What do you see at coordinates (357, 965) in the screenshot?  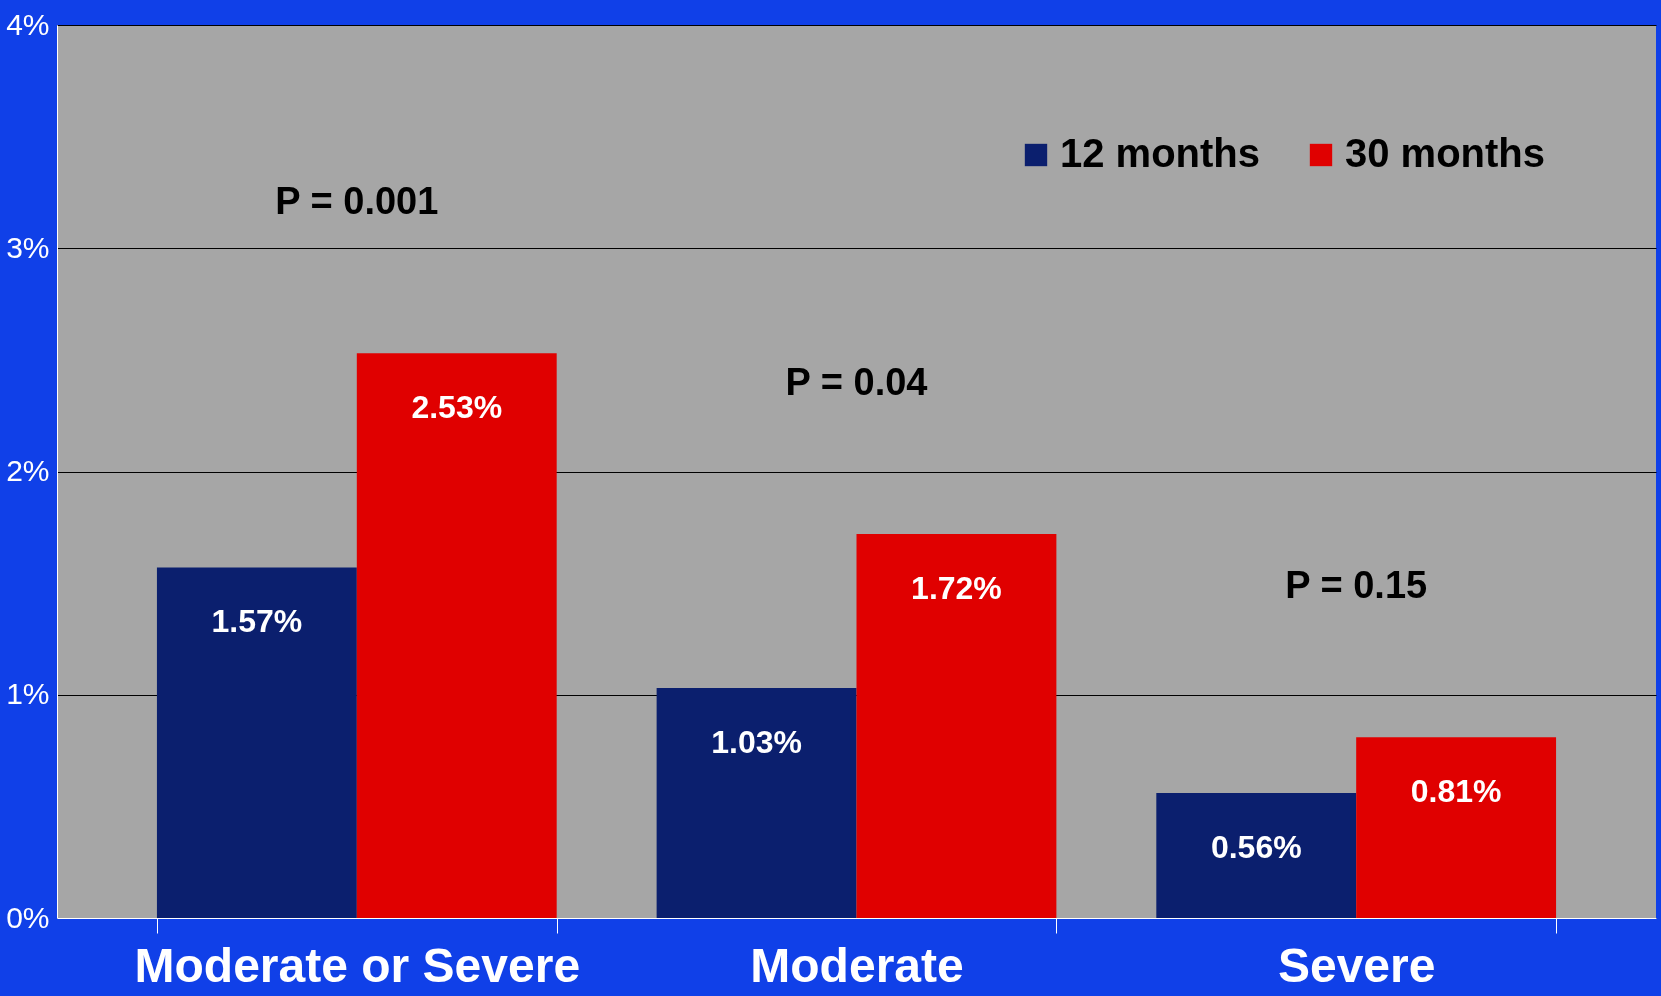 I see `x-tick-label: Moderate or Severe` at bounding box center [357, 965].